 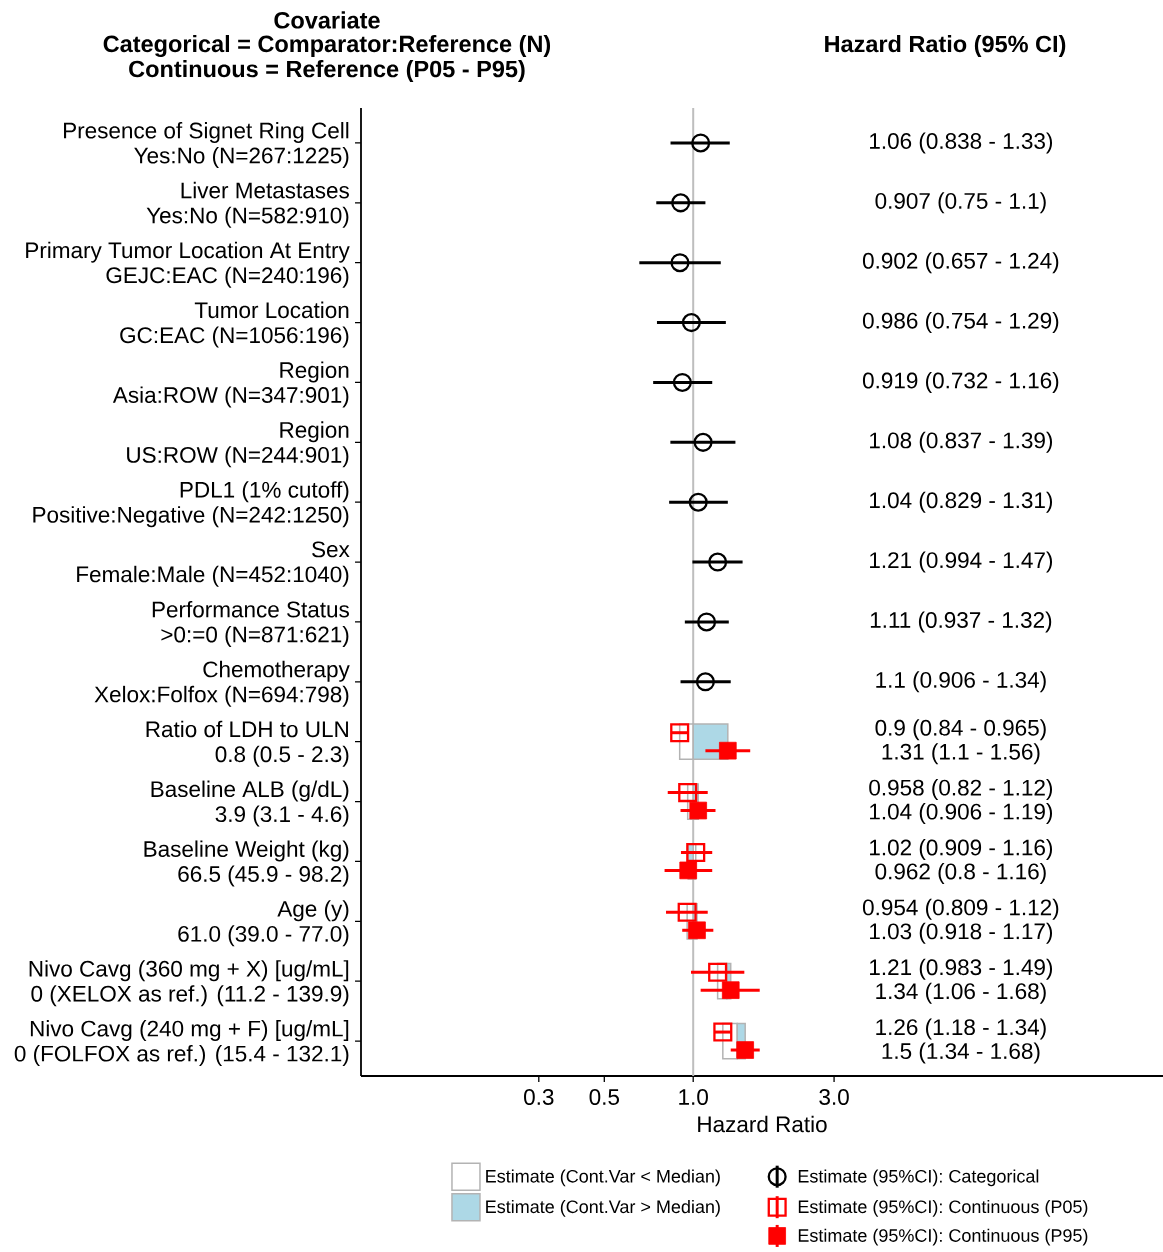 I want to click on legend-label: Estimate (95%CI): Continuous (P95), so click(x=943, y=1237).